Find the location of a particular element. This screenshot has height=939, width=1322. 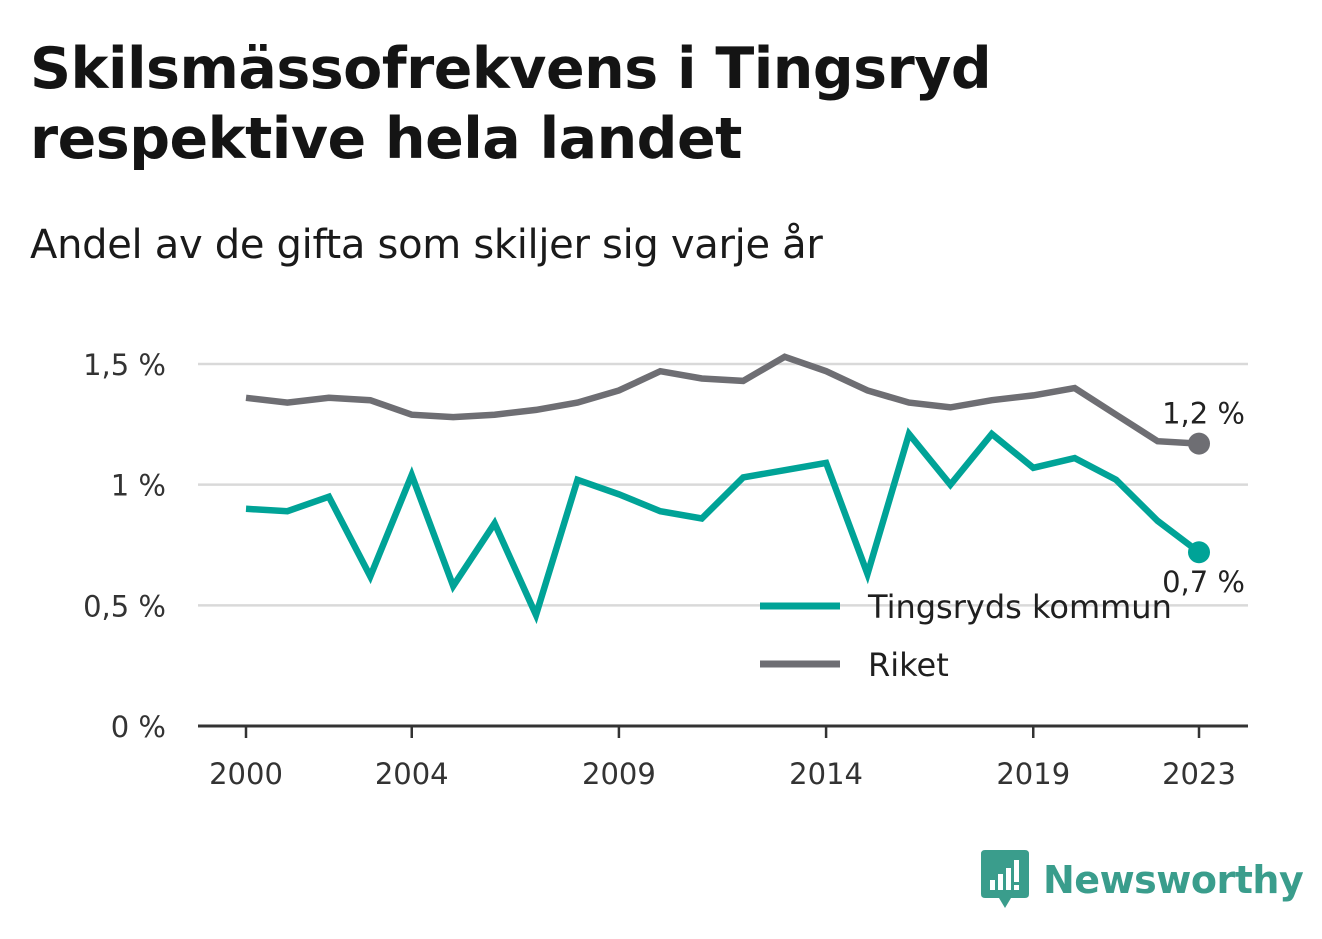

legend-label: Riket is located at coordinates (908, 665).